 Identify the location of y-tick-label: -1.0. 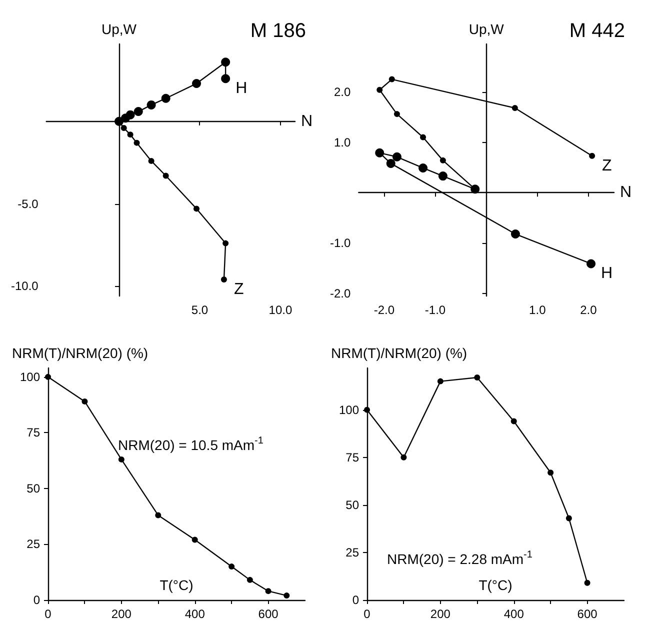
(340, 243).